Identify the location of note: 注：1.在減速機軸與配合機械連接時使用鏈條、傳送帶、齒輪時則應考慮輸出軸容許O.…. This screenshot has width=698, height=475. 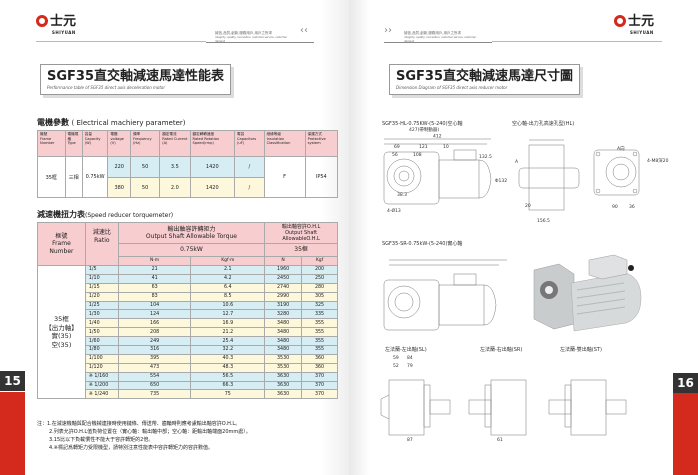
(139, 424).